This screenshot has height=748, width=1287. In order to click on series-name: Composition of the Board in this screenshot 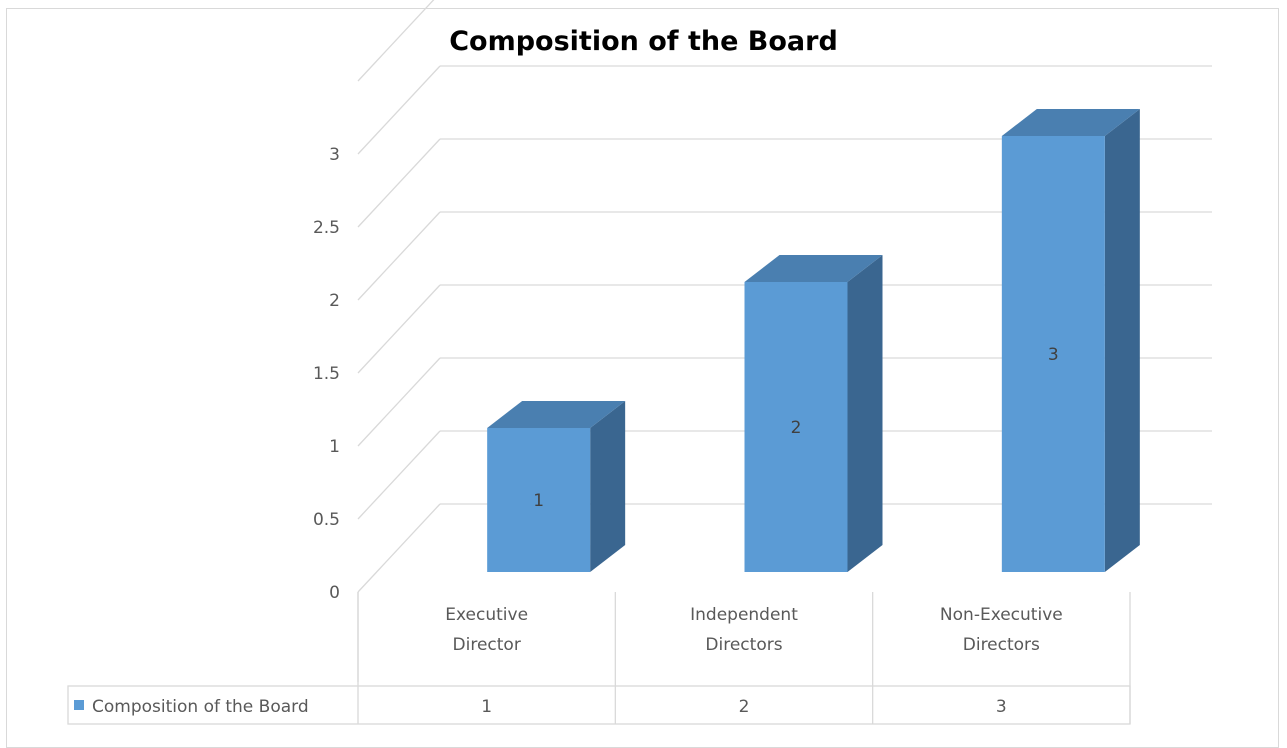, I will do `click(200, 707)`.